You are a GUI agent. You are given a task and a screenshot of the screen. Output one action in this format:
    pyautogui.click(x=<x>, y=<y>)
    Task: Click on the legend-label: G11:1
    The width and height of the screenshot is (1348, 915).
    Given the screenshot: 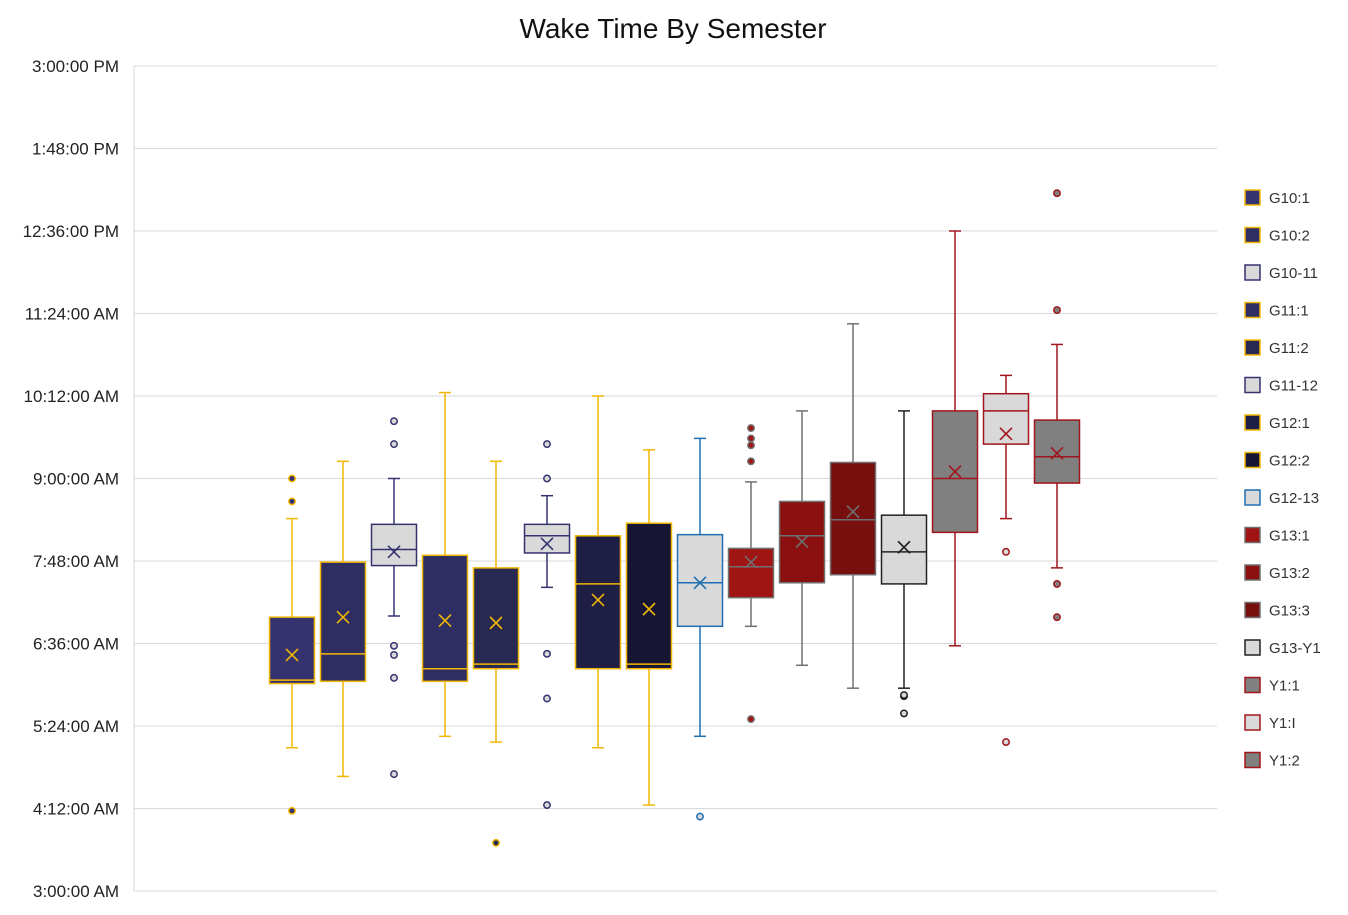 What is the action you would take?
    pyautogui.click(x=1289, y=311)
    